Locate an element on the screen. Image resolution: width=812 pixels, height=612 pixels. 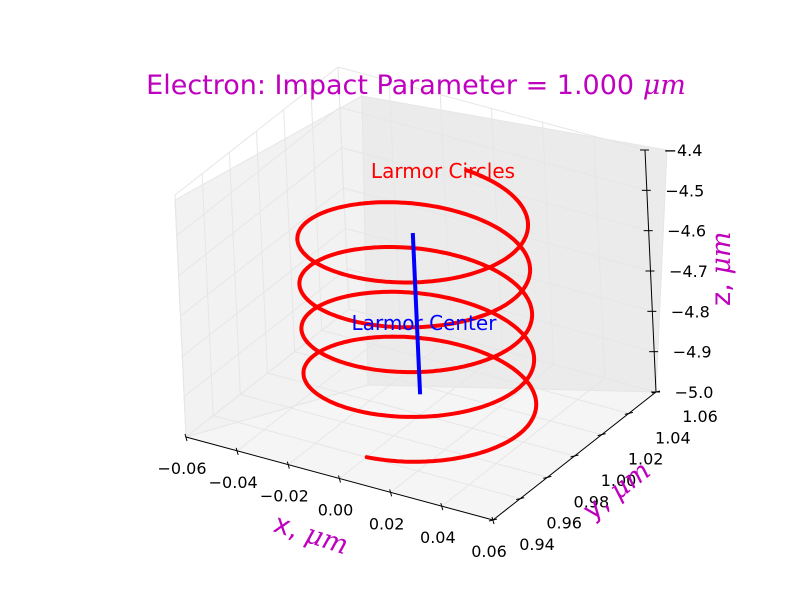
x-tick-label: 0.04 is located at coordinates (438, 537).